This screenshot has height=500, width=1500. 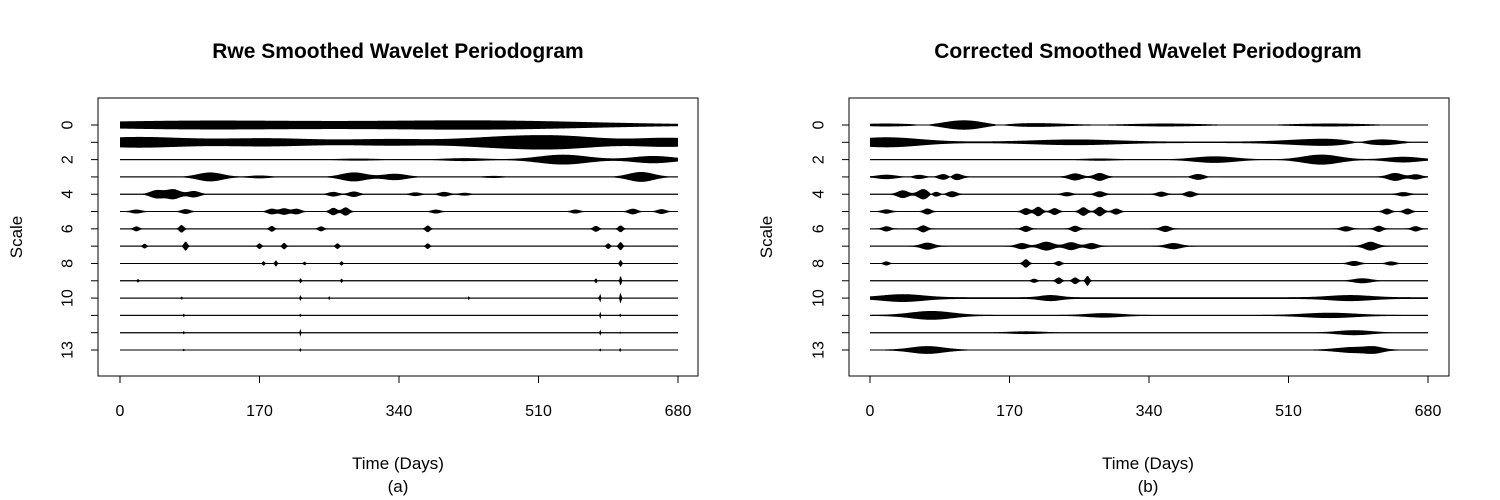 I want to click on panel-b-y-tick-label-8: 8, so click(x=819, y=263).